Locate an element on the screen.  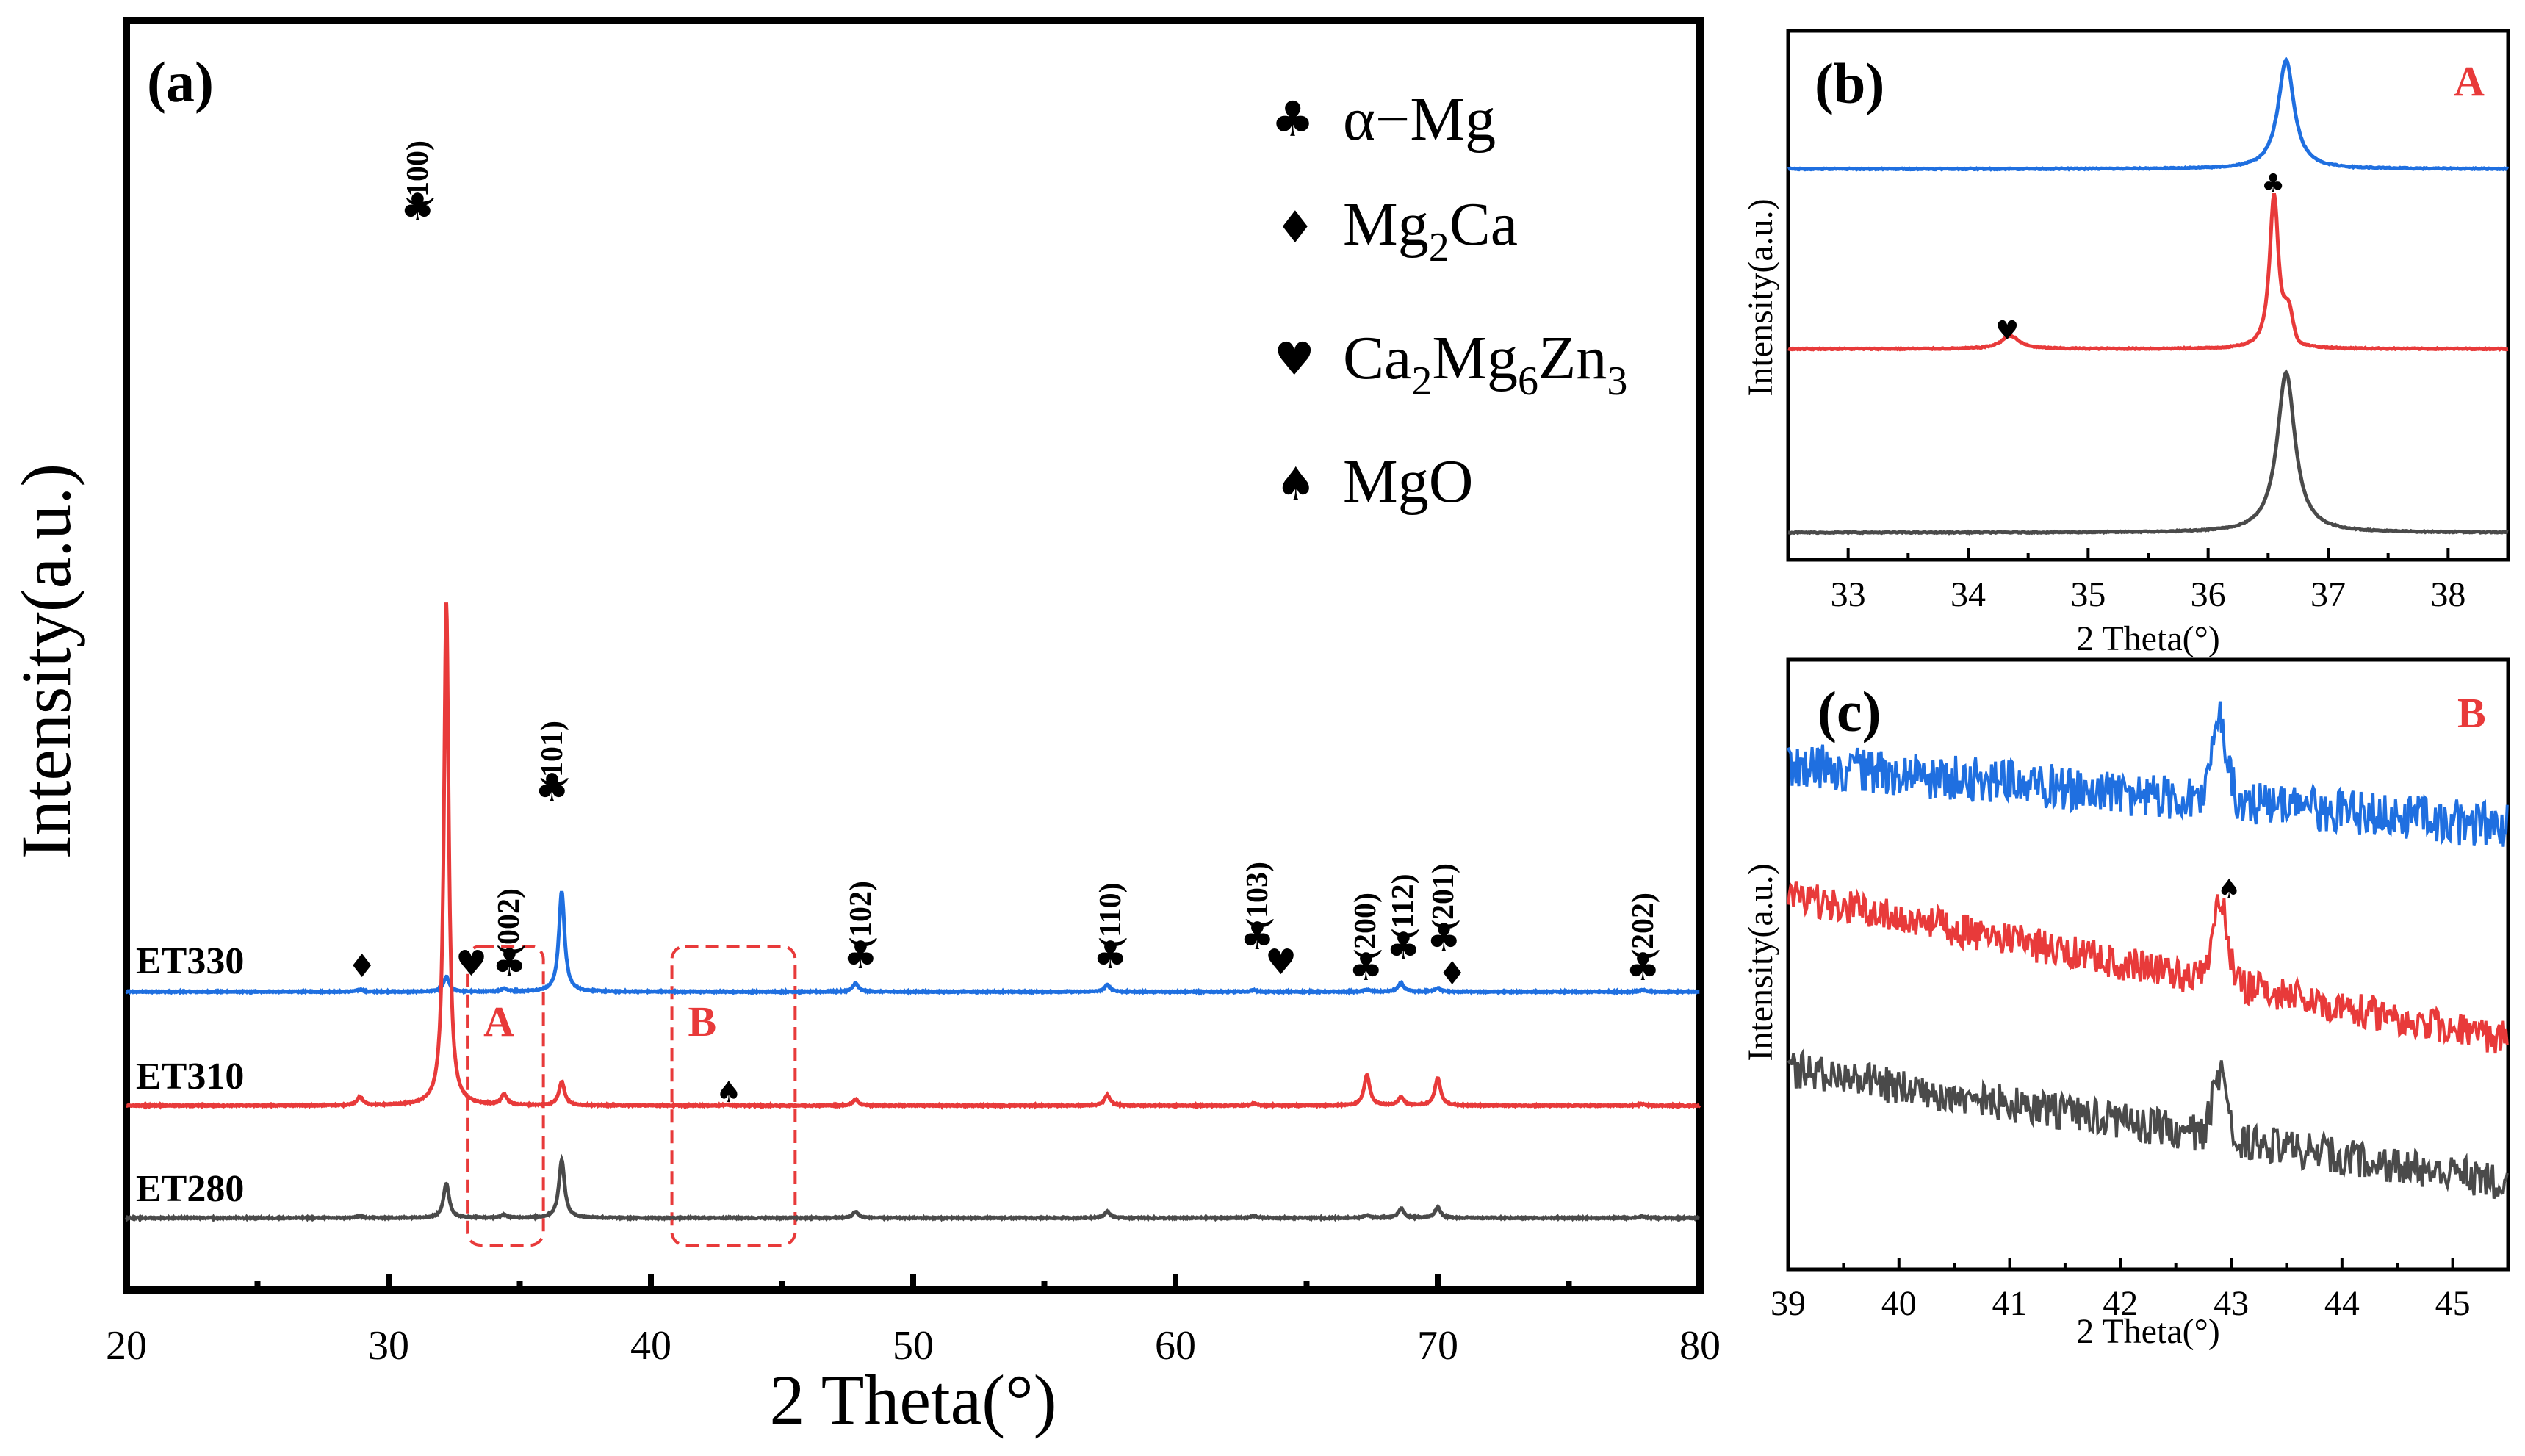
region-box-a is located at coordinates (505, 1096).